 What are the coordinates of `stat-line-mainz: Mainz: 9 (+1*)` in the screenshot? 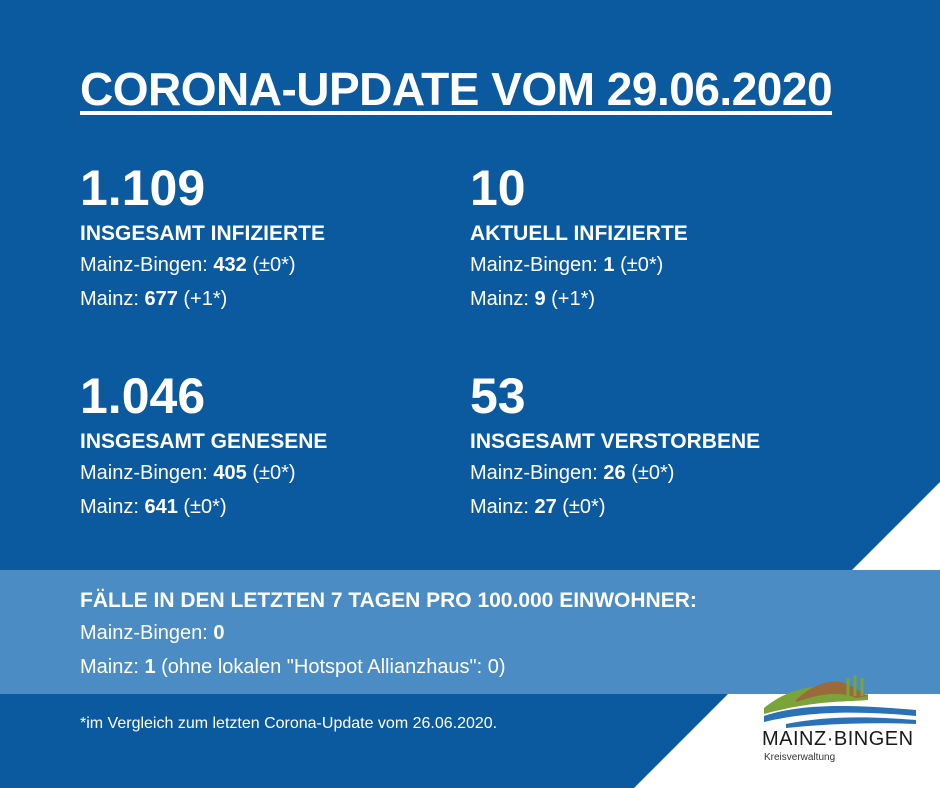 It's located at (660, 299).